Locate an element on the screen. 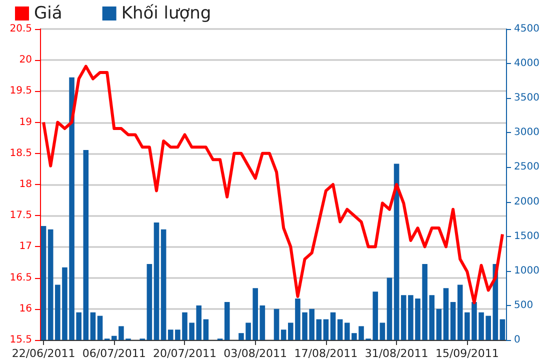 The width and height of the screenshot is (550, 364). y-tick-label: 18 is located at coordinates (25, 184).